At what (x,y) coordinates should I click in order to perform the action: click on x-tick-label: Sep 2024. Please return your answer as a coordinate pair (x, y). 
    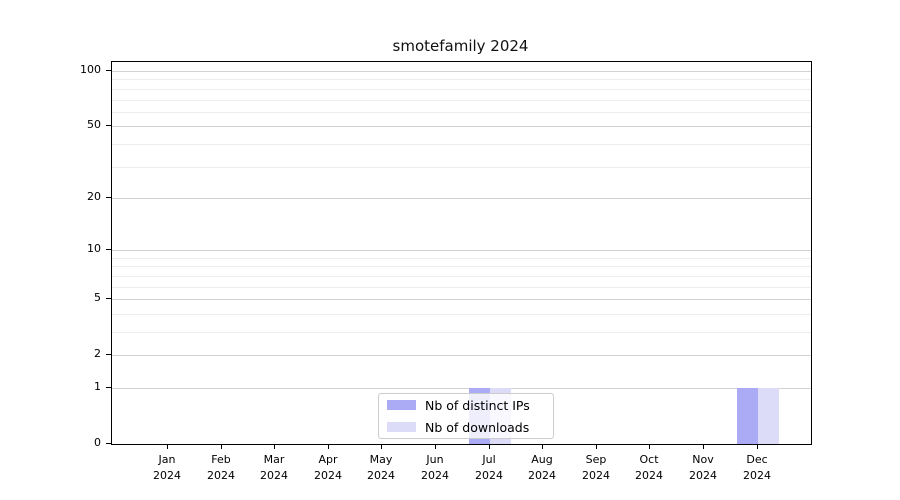
    Looking at the image, I should click on (596, 468).